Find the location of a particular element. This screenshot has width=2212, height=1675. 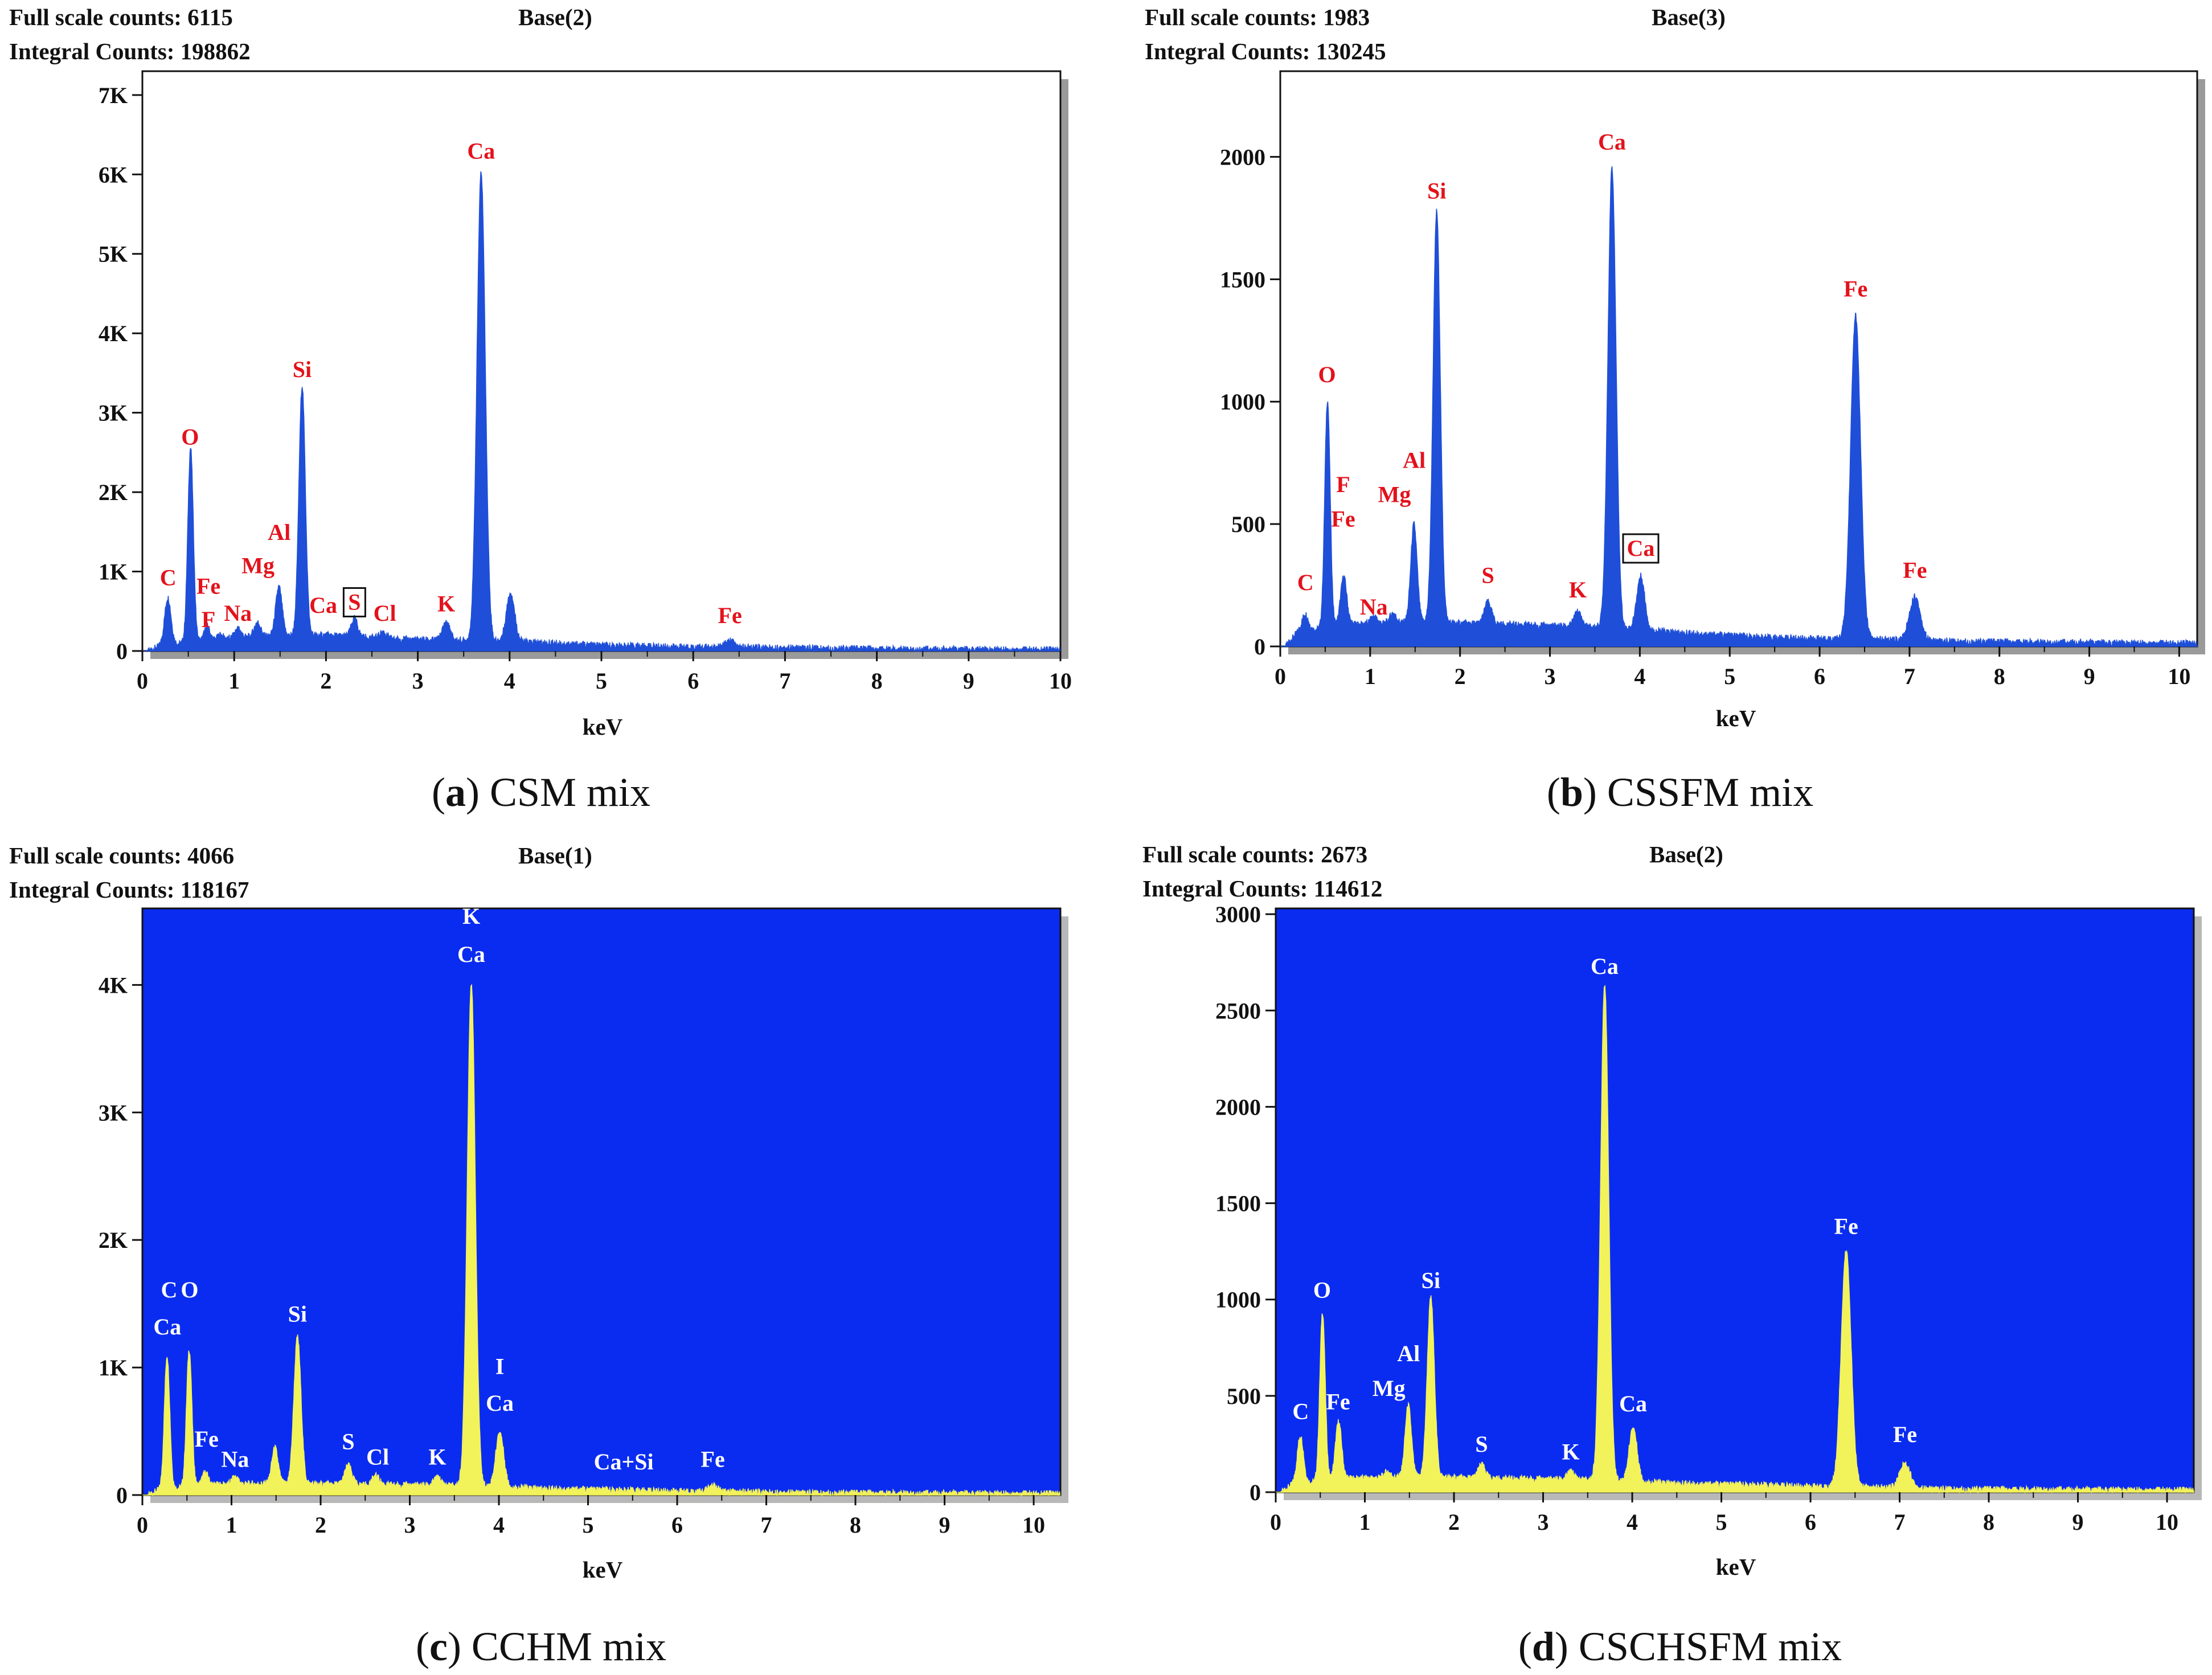

full-scale-counts-c: Full scale counts: 4066 is located at coordinates (121, 855).